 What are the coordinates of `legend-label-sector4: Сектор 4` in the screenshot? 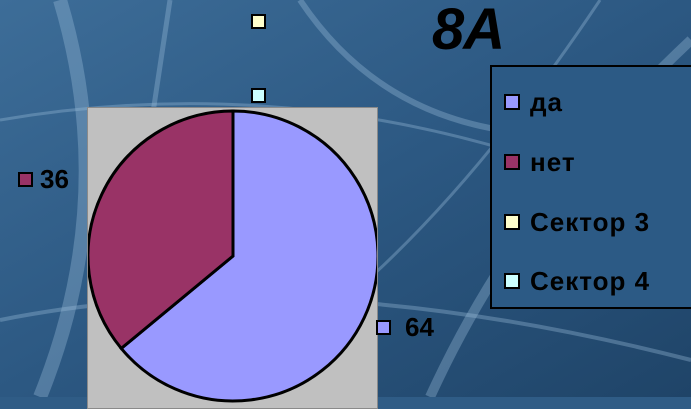 It's located at (590, 281).